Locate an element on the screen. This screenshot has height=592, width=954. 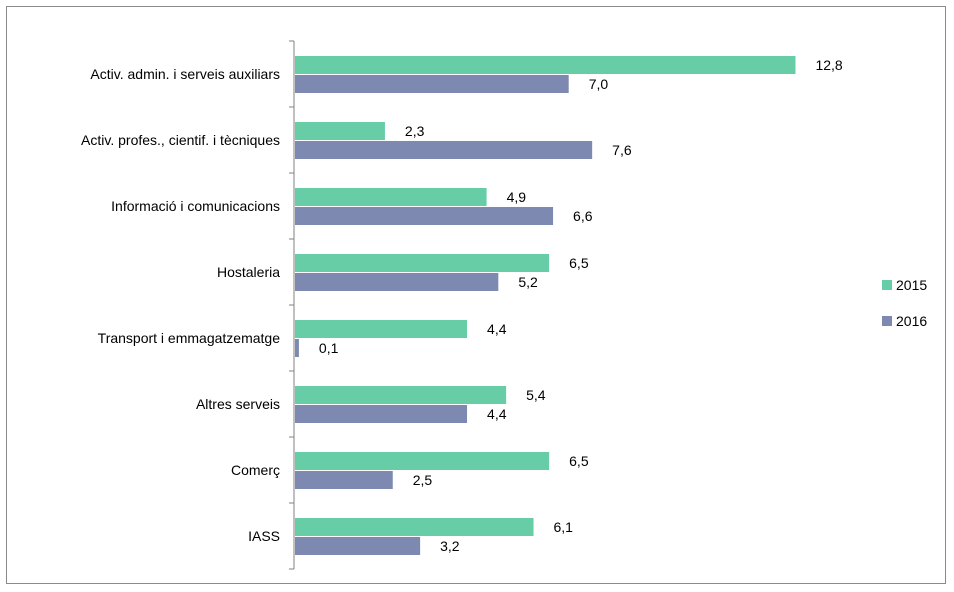
data-label-2015-2: 4,9 is located at coordinates (517, 197).